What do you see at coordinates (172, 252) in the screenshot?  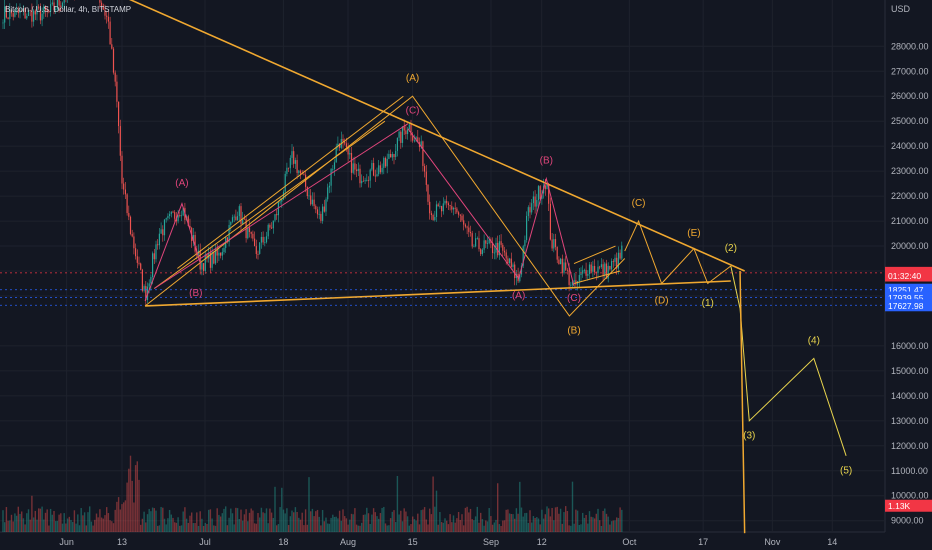 I see `pink-abc-path` at bounding box center [172, 252].